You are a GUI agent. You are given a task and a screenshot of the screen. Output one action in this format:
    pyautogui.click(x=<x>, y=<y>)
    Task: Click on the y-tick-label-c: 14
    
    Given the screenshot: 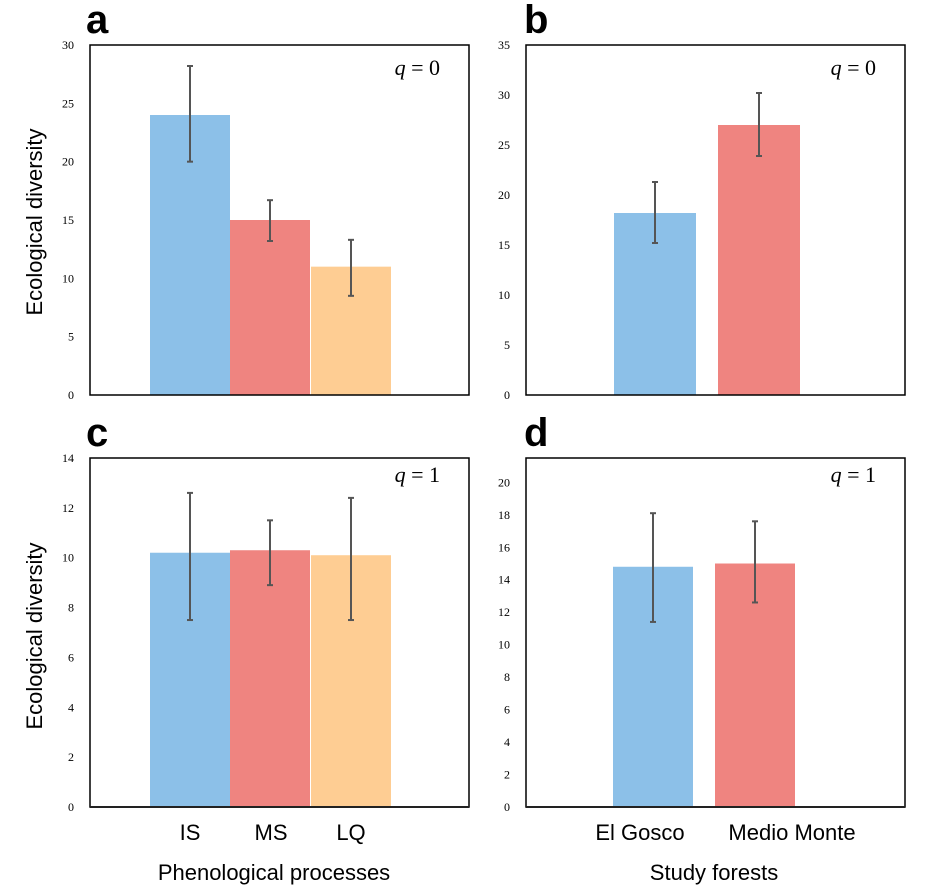 What is the action you would take?
    pyautogui.click(x=68, y=458)
    